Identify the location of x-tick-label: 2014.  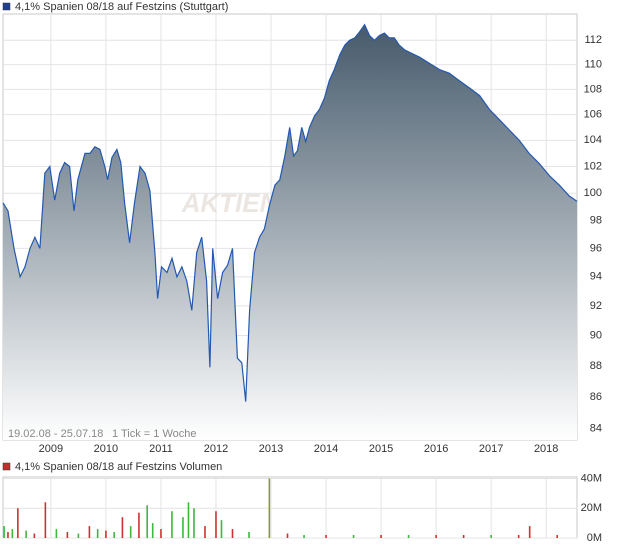
(326, 449).